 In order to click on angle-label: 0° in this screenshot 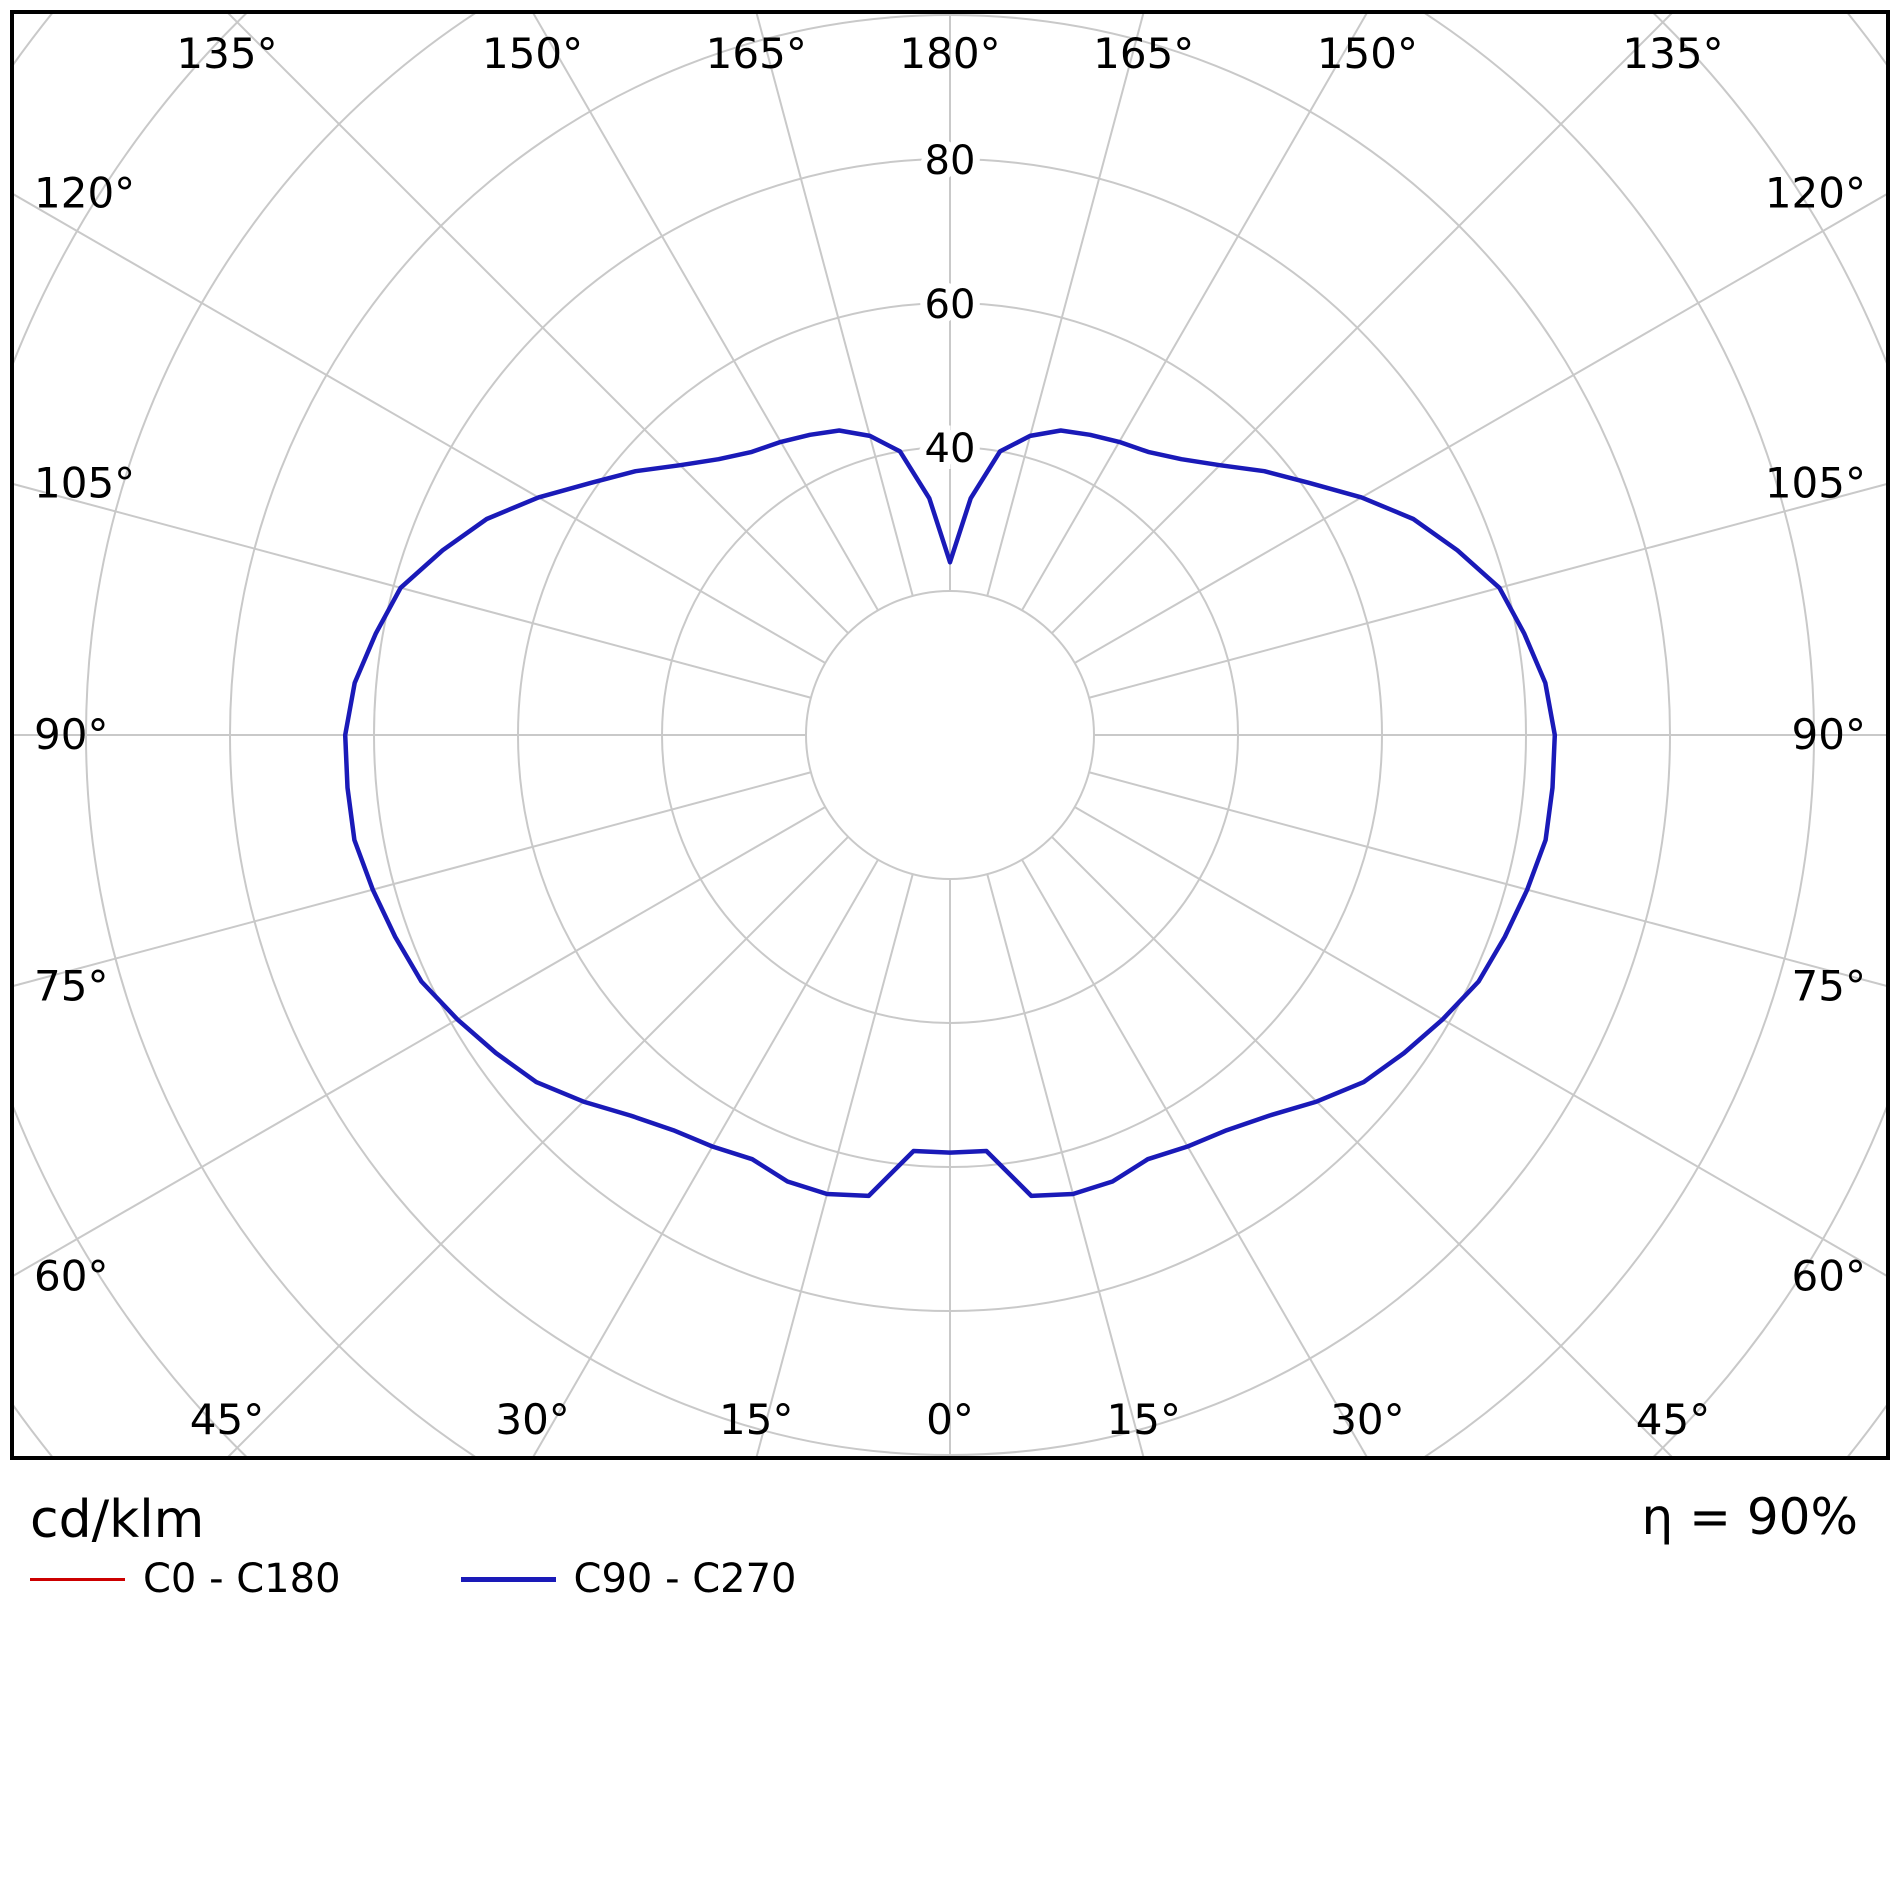, I will do `click(950, 1419)`.